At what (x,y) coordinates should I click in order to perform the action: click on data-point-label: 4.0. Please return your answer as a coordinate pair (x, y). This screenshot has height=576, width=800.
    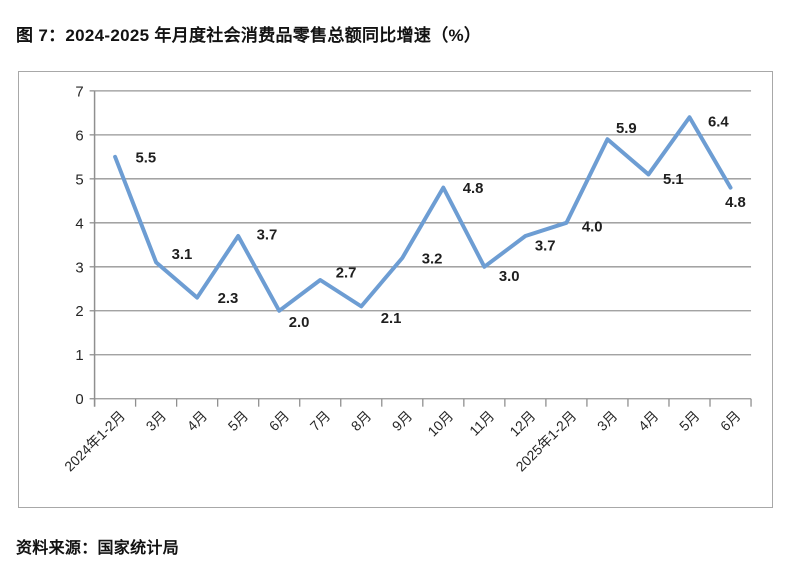
    Looking at the image, I should click on (592, 227).